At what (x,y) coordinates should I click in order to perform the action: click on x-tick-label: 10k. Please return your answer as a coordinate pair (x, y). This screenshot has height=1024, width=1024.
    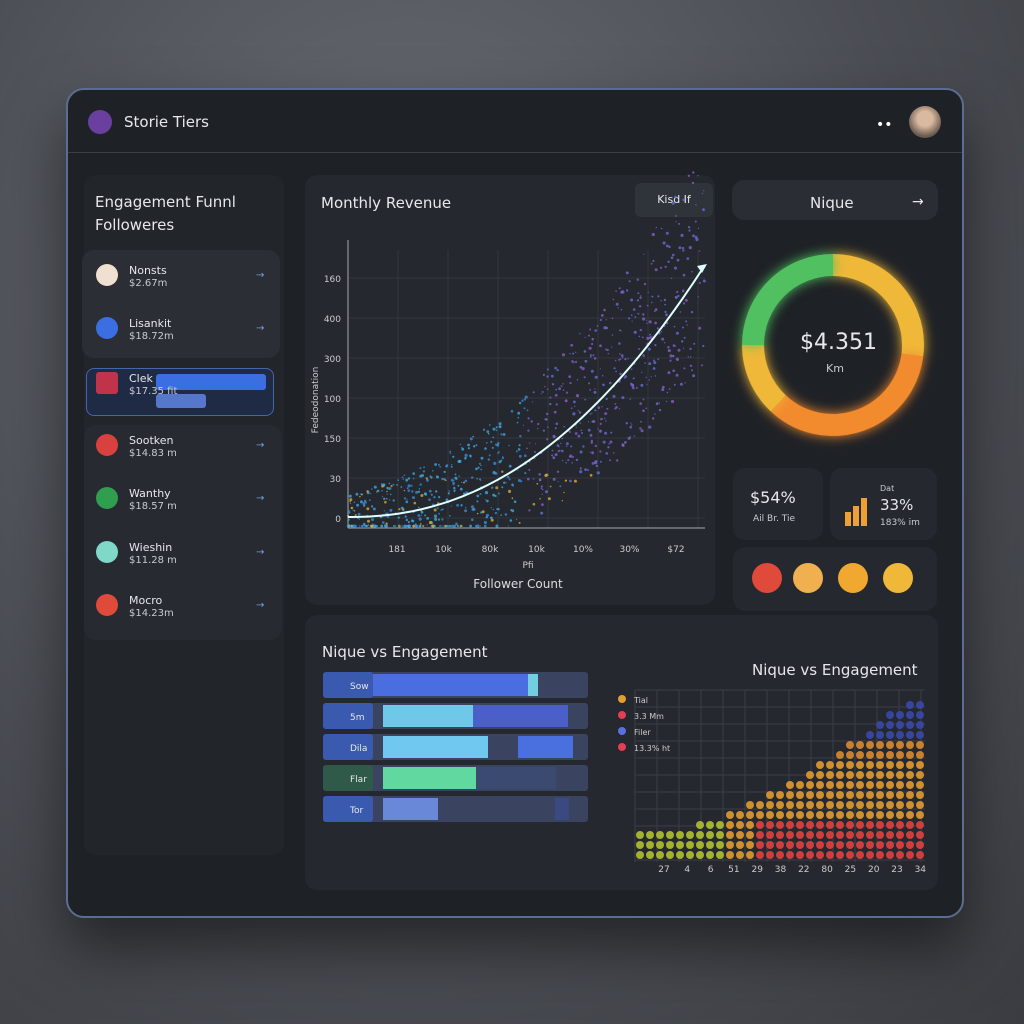
    Looking at the image, I should click on (443, 550).